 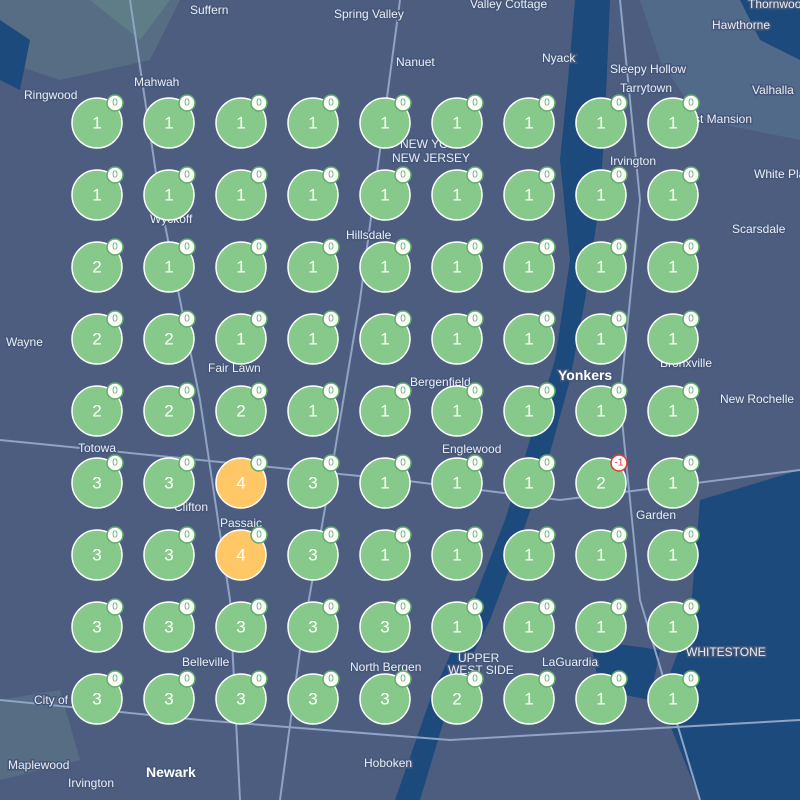 What do you see at coordinates (726, 652) in the screenshot?
I see `place-label: WHITESTONE` at bounding box center [726, 652].